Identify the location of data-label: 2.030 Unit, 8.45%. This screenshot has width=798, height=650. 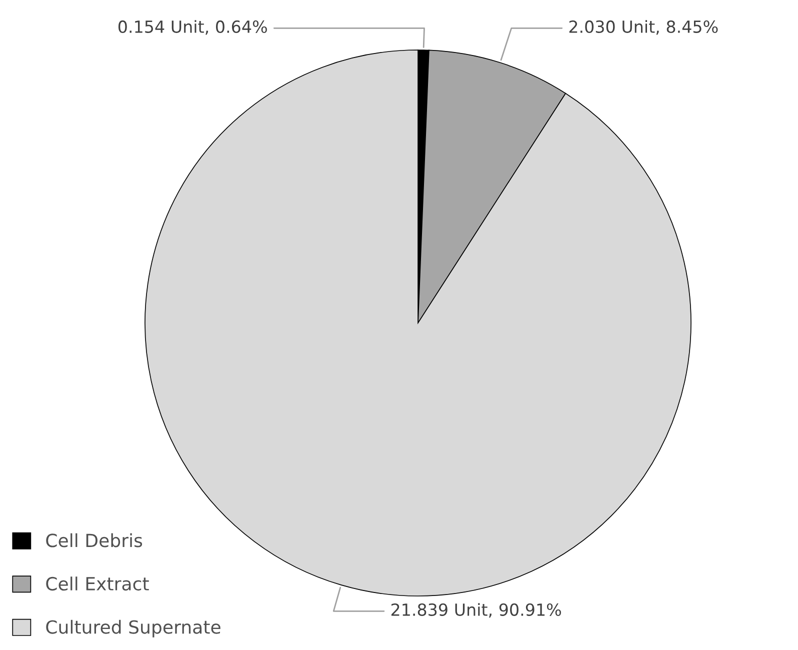
(643, 27).